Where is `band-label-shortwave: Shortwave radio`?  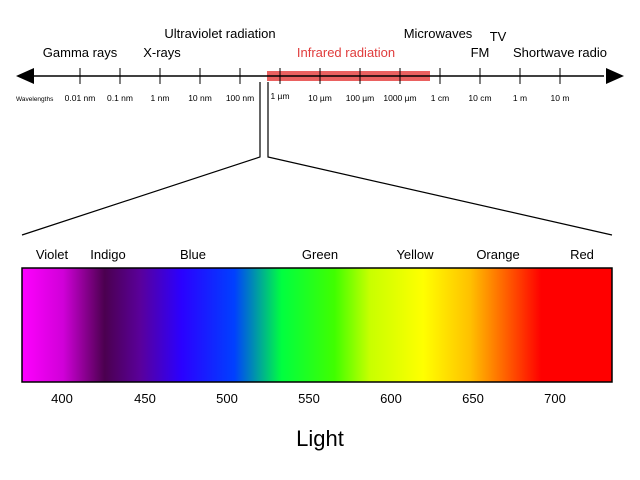 band-label-shortwave: Shortwave radio is located at coordinates (560, 52).